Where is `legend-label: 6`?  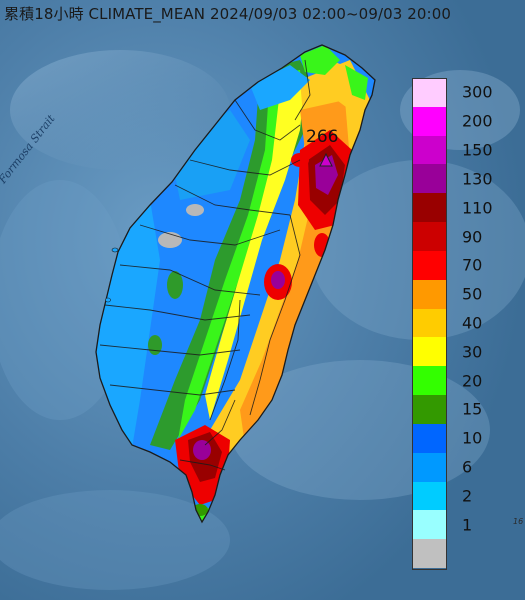 legend-label: 6 is located at coordinates (467, 467).